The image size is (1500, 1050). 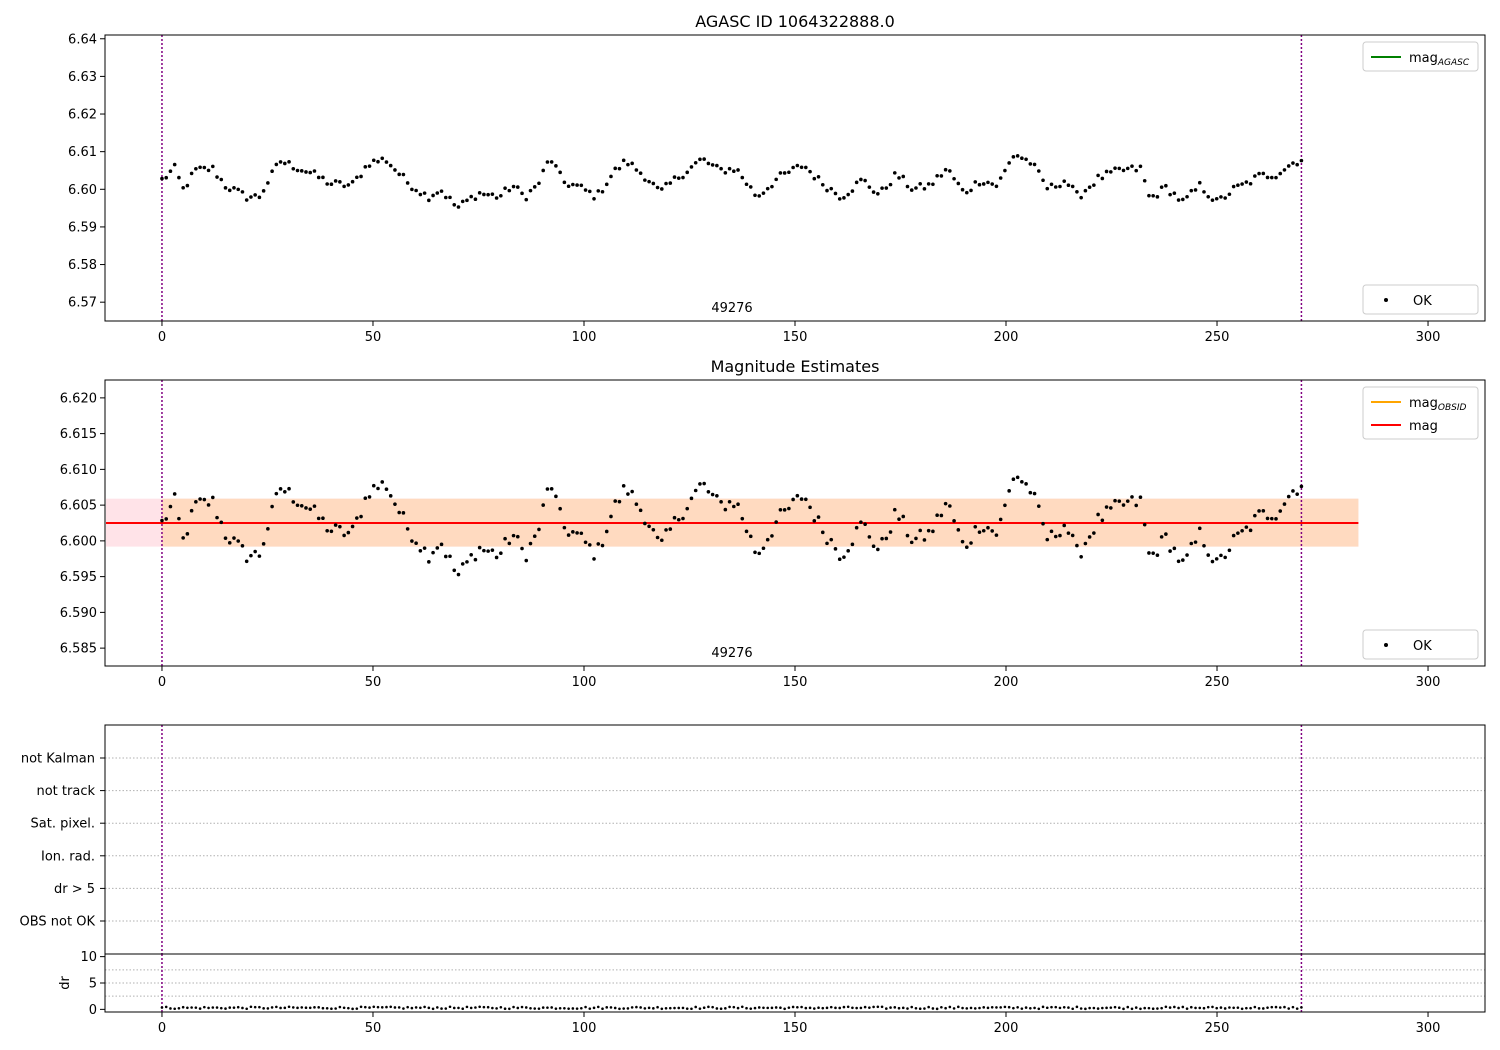 I want to click on agasc-y-tick-label: 6.63, so click(x=82, y=77).